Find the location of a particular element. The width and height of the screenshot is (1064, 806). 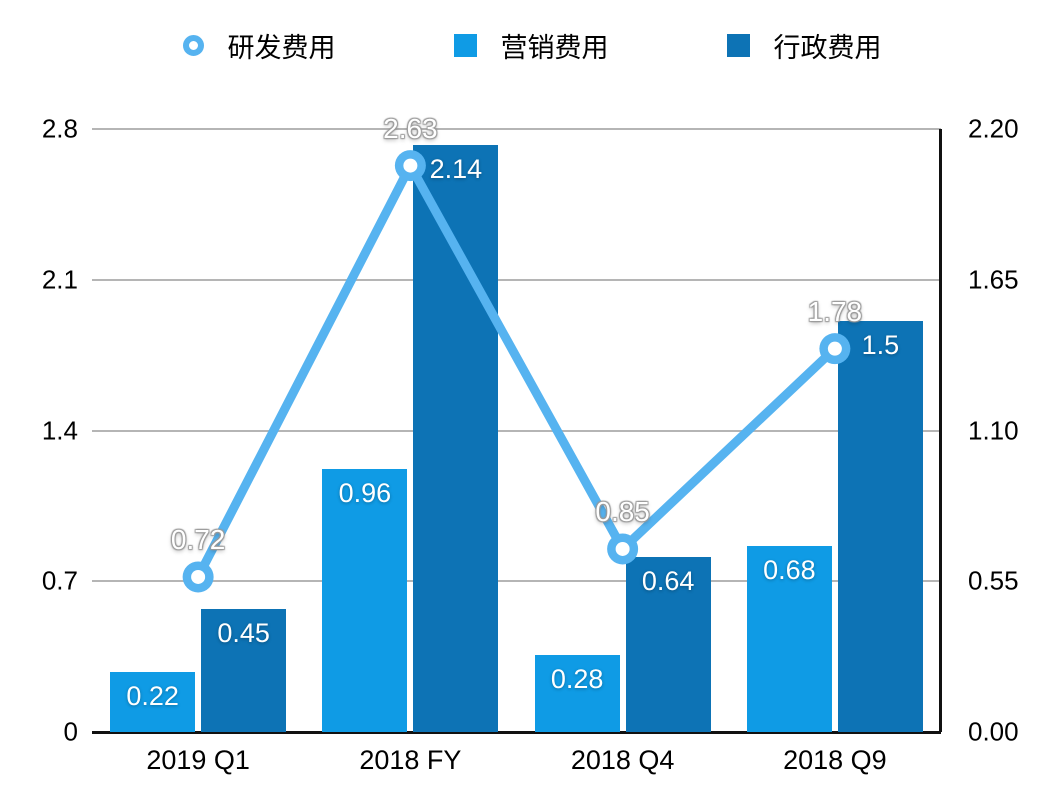

right-axis-tick: 1.65 is located at coordinates (993, 279).